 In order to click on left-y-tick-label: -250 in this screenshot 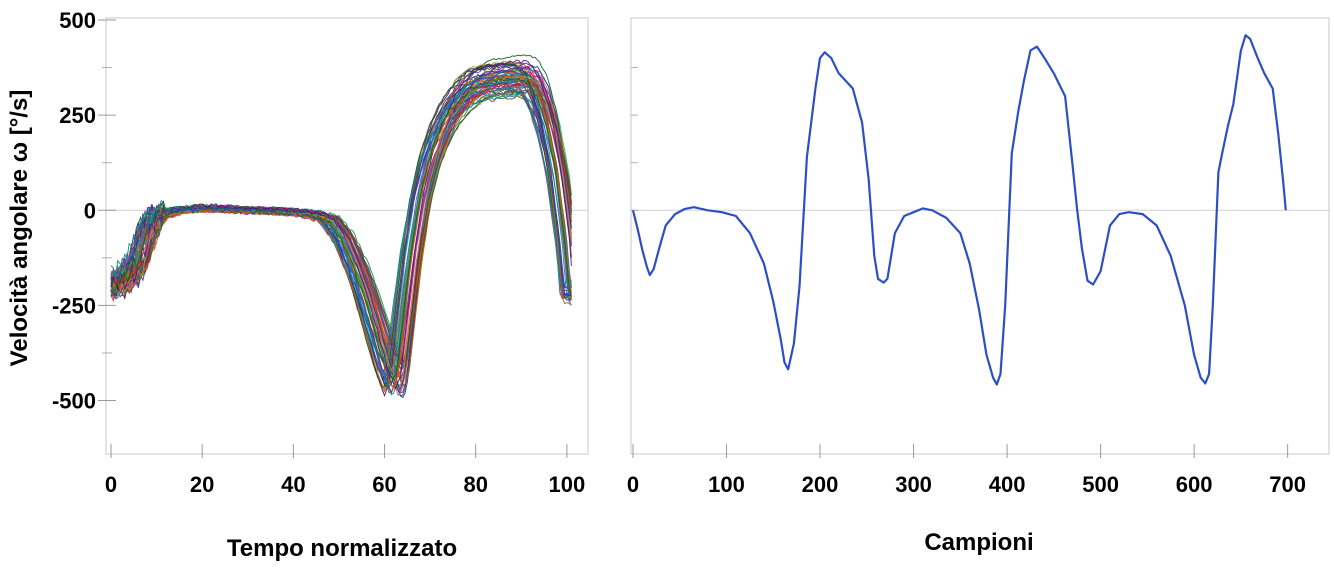, I will do `click(74, 305)`.